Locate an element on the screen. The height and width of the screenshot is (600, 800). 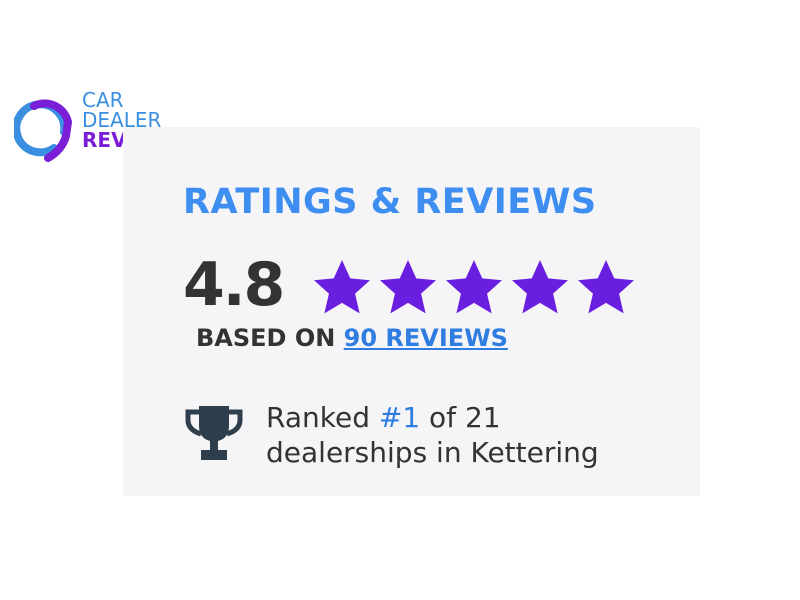
rank-text: Ranked #1 of 21 dealerships in Kettering is located at coordinates (432, 435).